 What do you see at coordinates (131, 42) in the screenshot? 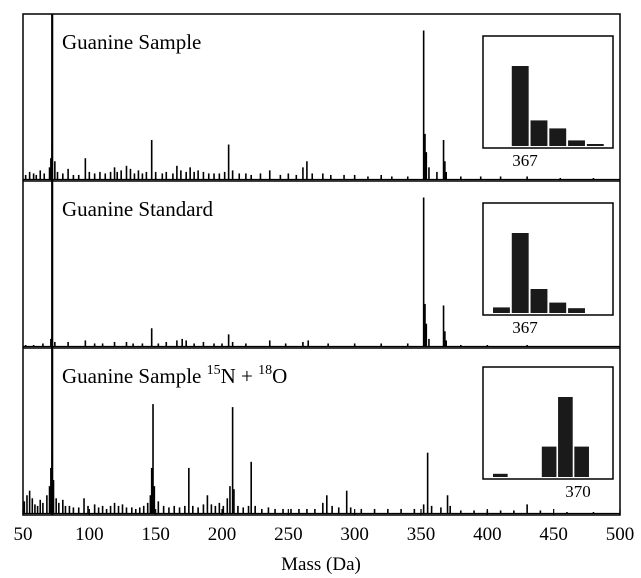
I see `panel-title: Guanine Sample` at bounding box center [131, 42].